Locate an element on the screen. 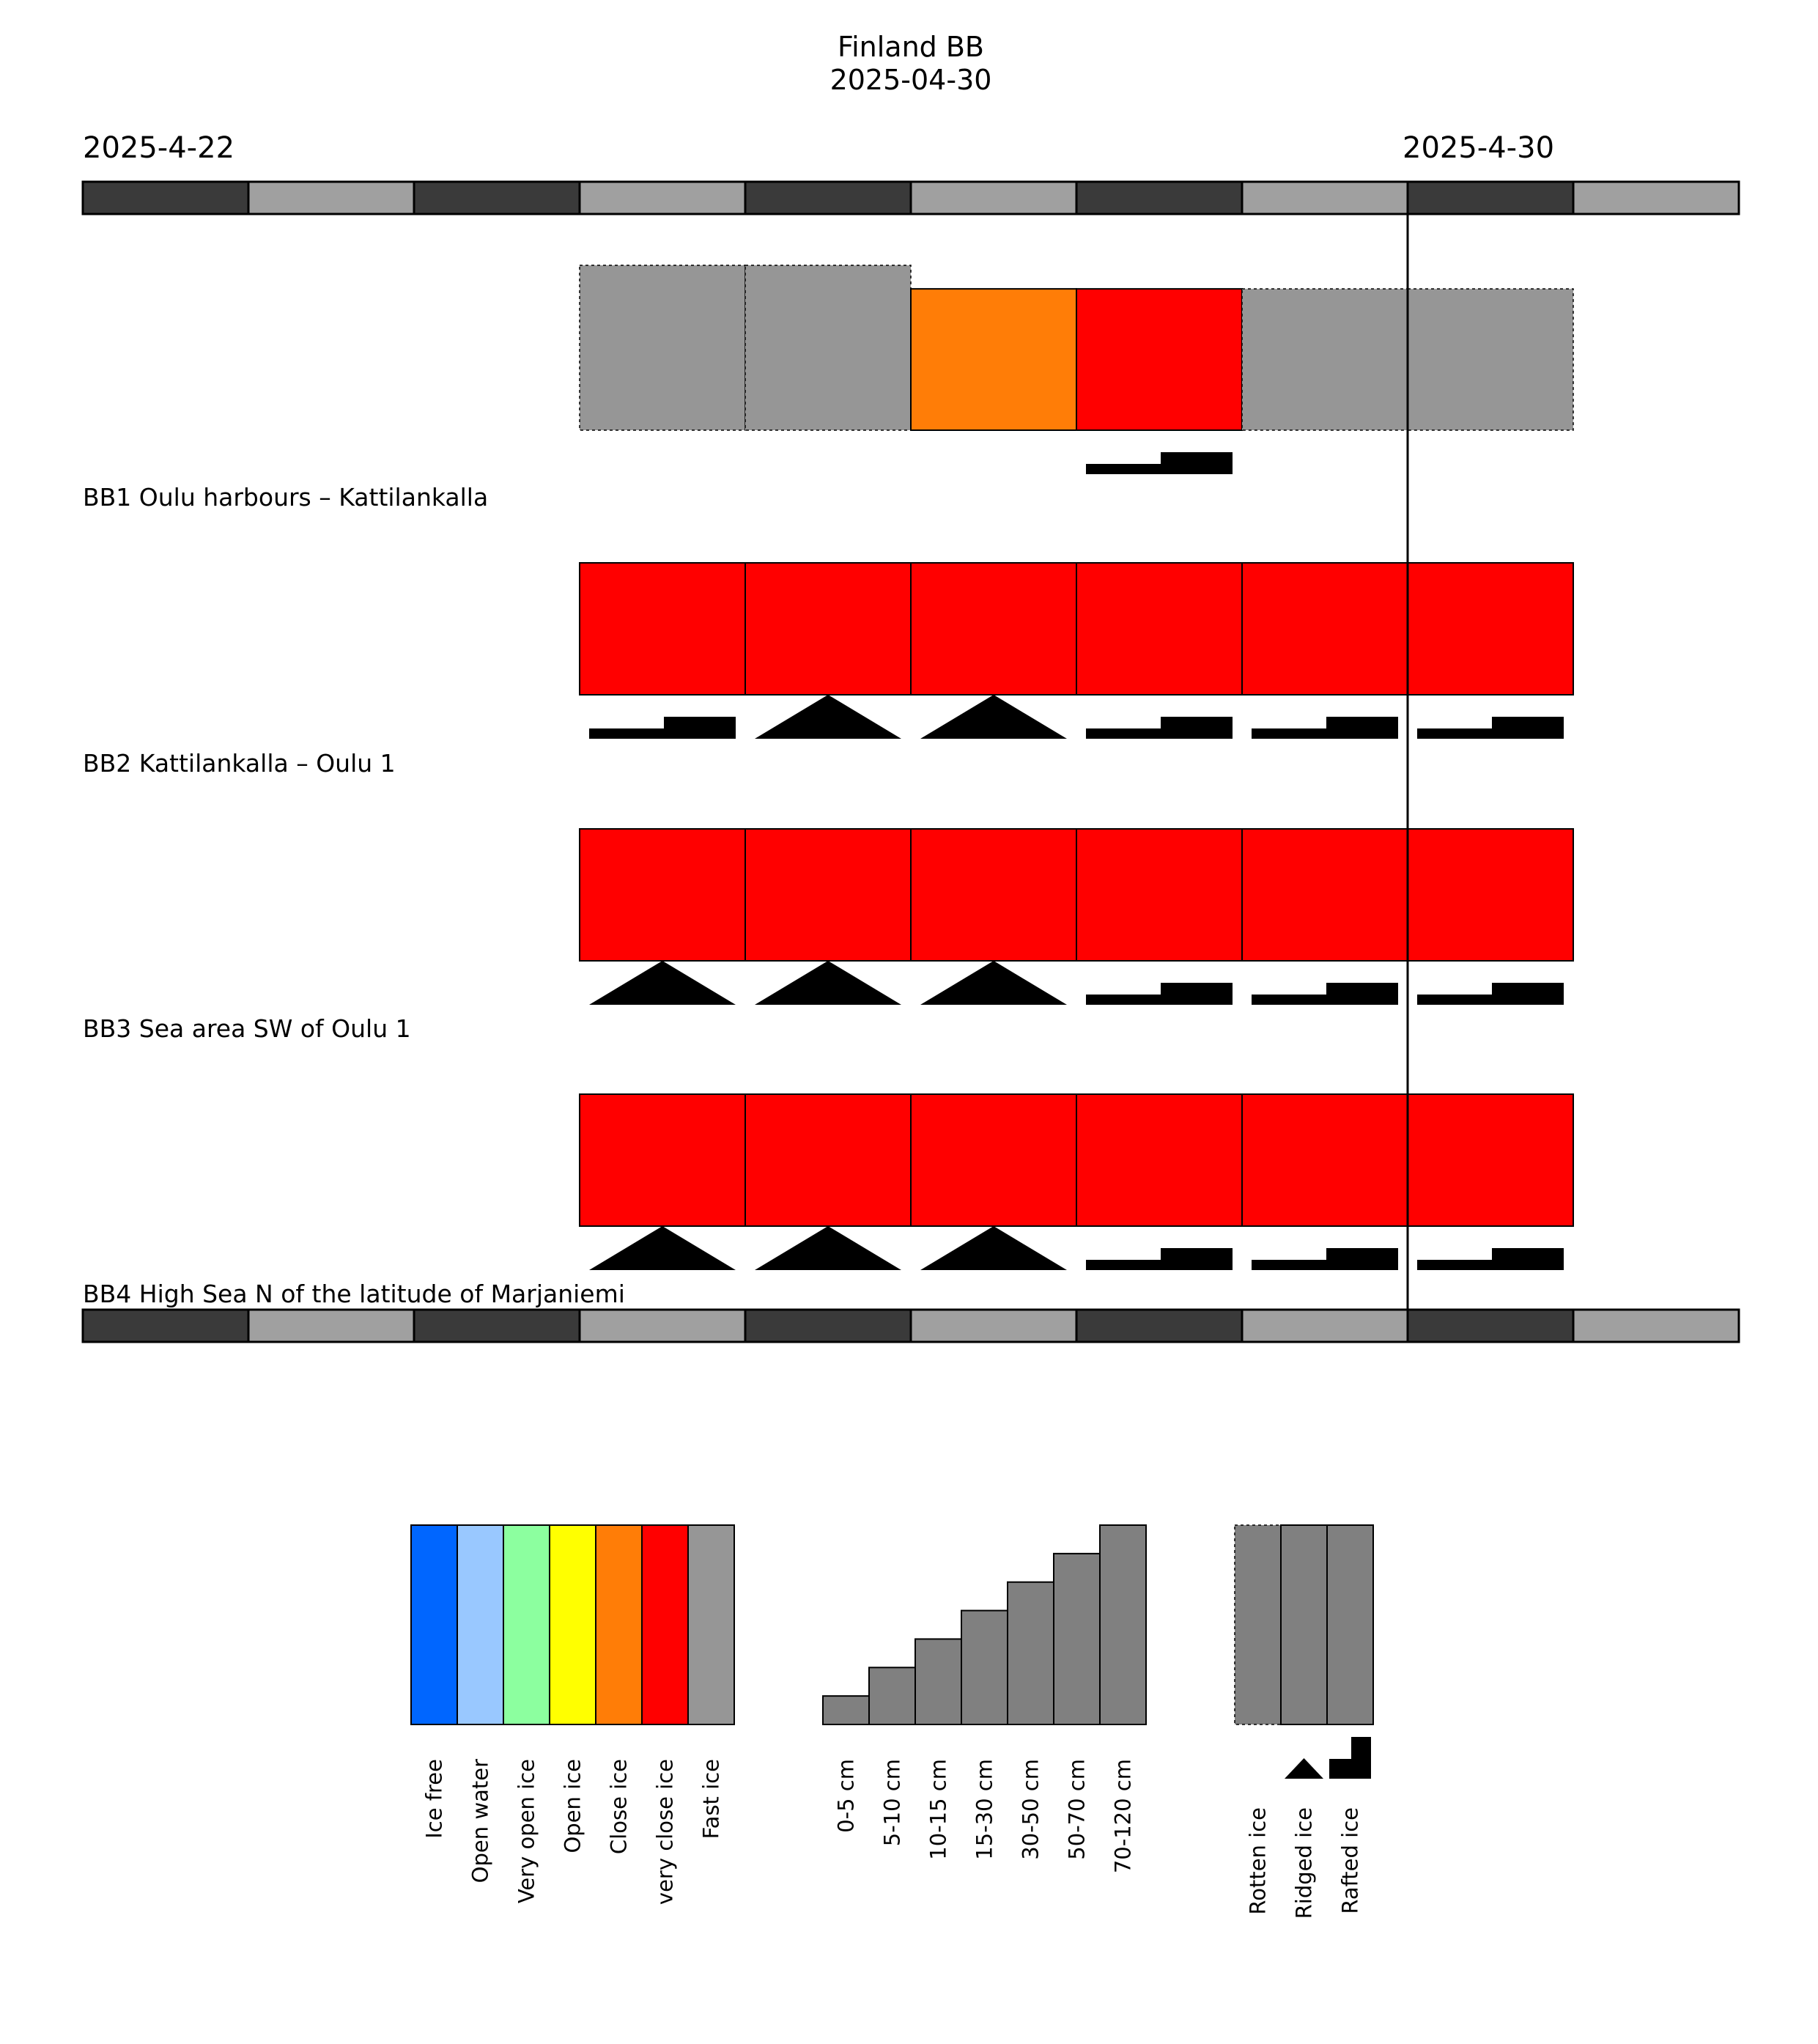 Image resolution: width=1818 pixels, height=2044 pixels. top-date-bar is located at coordinates (910, 197).